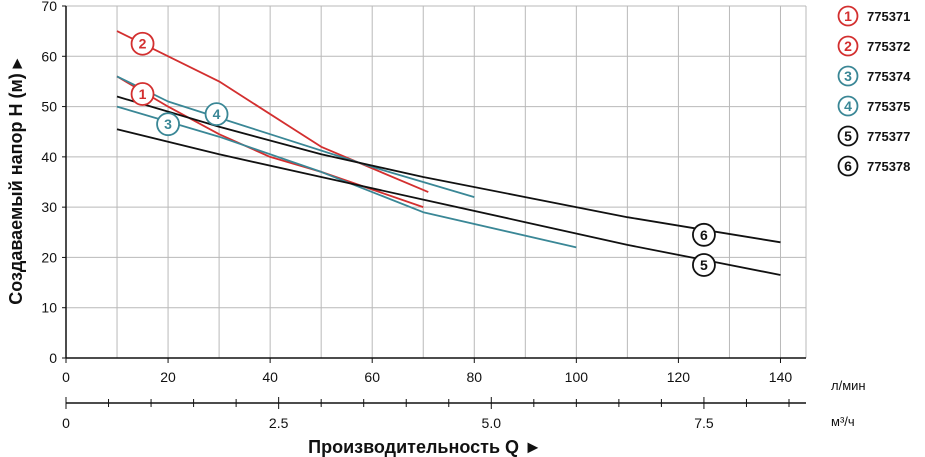  Describe the element at coordinates (888, 166) in the screenshot. I see `svg-text: 775378` at that location.